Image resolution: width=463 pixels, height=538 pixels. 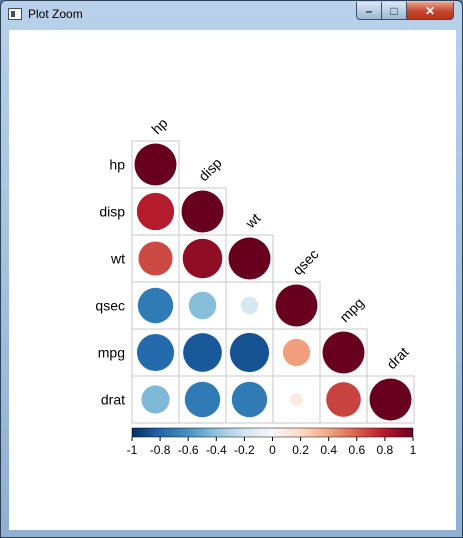 I want to click on plot-window-icon, so click(x=15, y=14).